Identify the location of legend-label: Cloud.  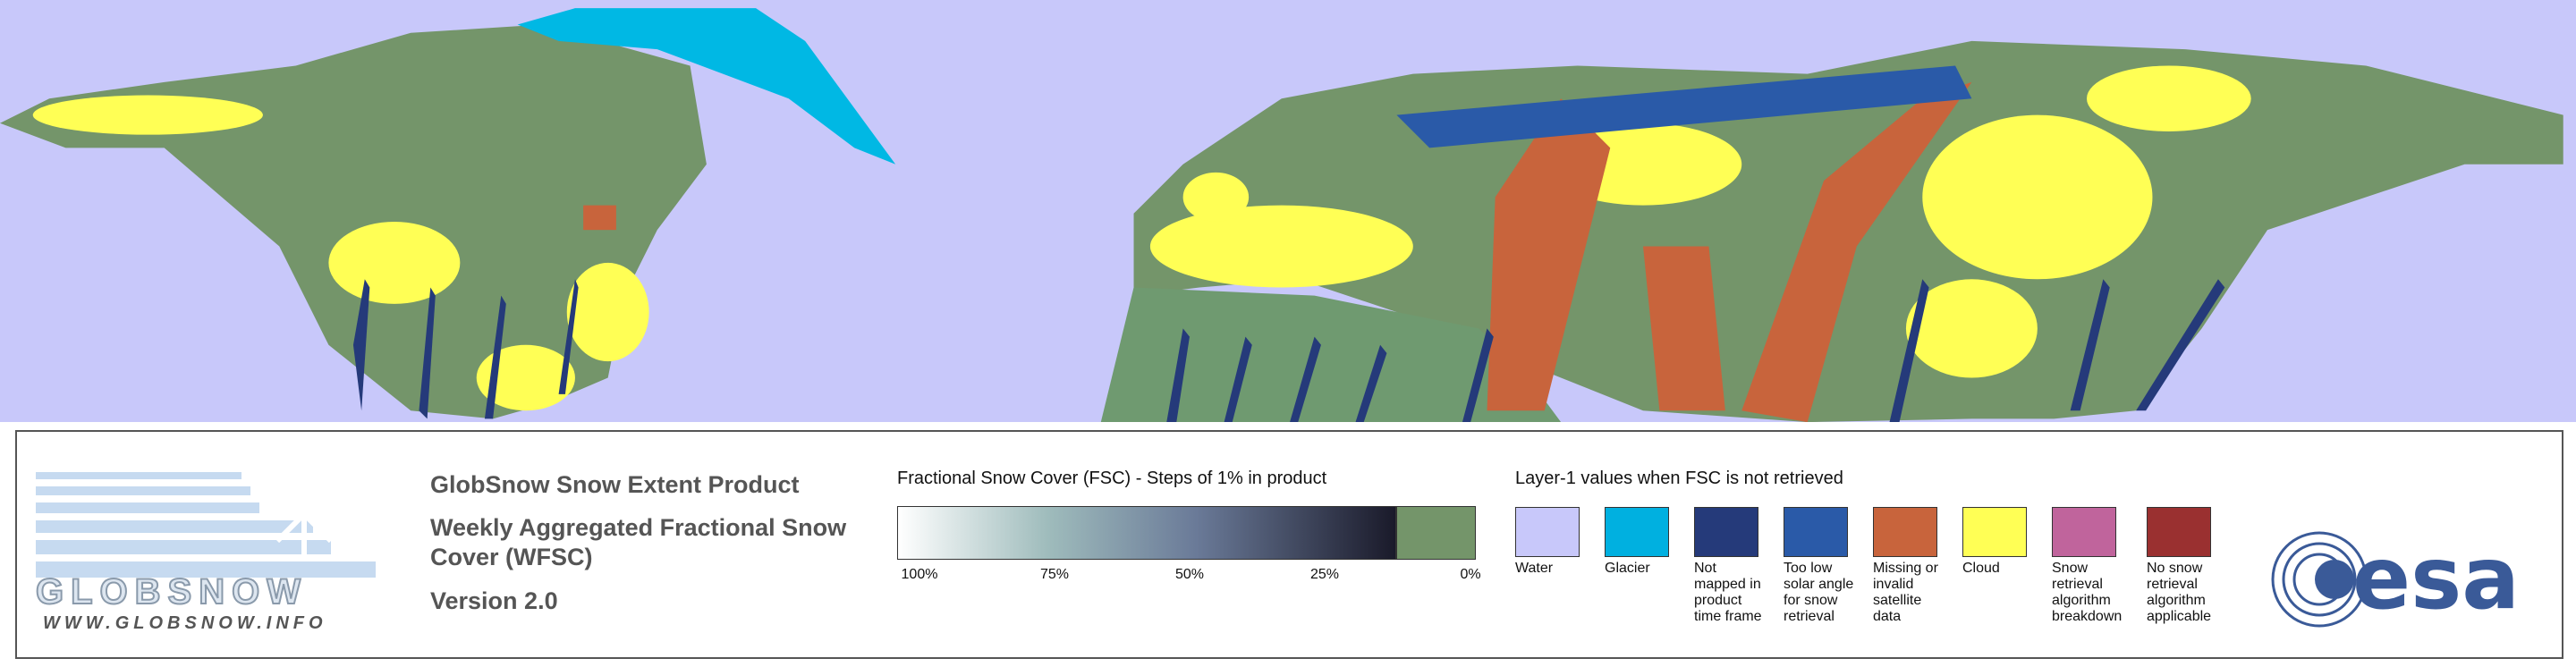
(1981, 568).